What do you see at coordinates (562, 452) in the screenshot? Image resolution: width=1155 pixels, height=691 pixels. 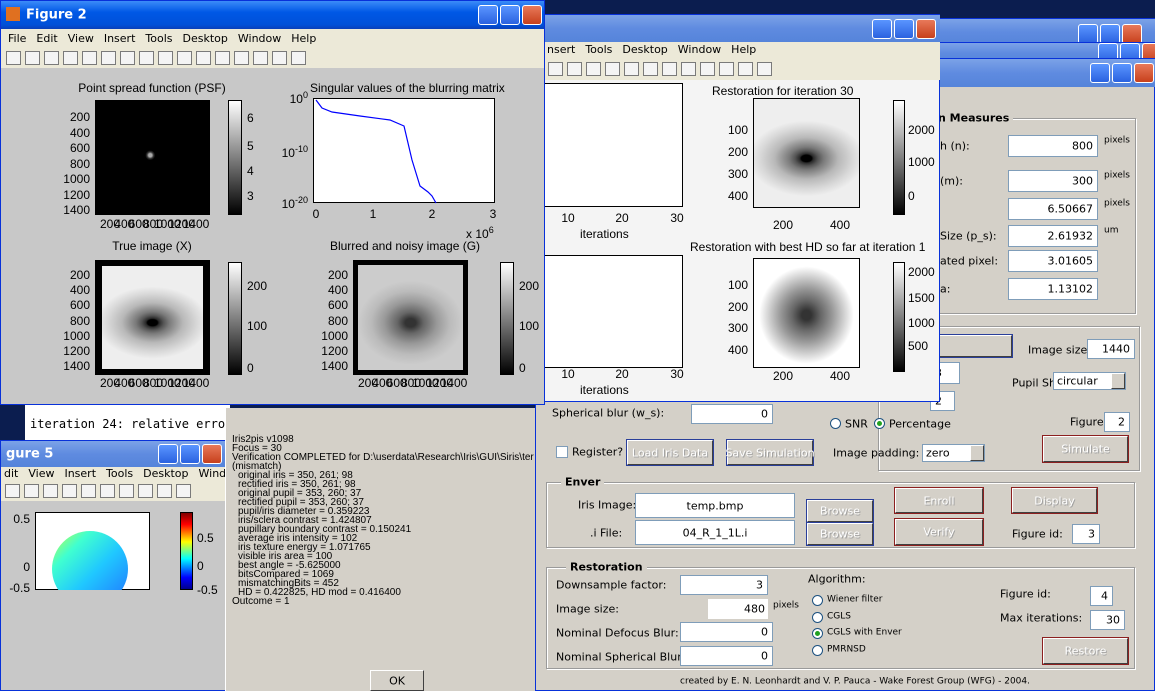 I see `checkbox` at bounding box center [562, 452].